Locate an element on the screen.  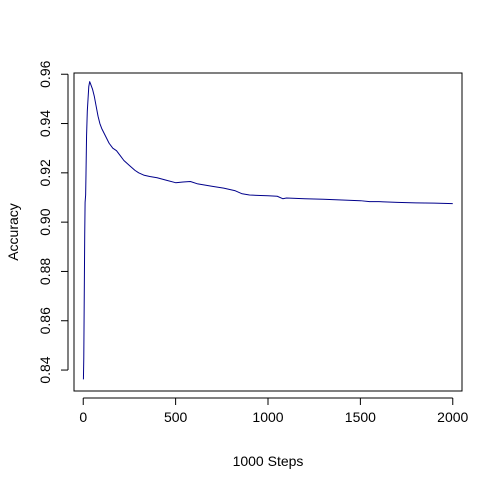
y-tick-label: 0.92 is located at coordinates (45, 172).